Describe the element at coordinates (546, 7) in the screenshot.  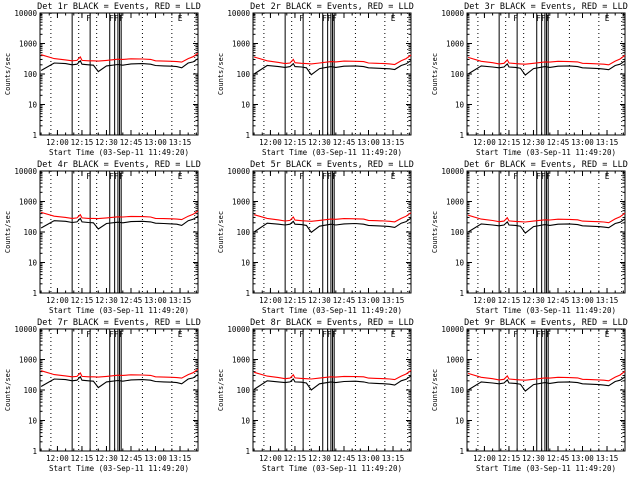
I see `panel-title: Det 3r BLACK = Events, RED = LLD` at that location.